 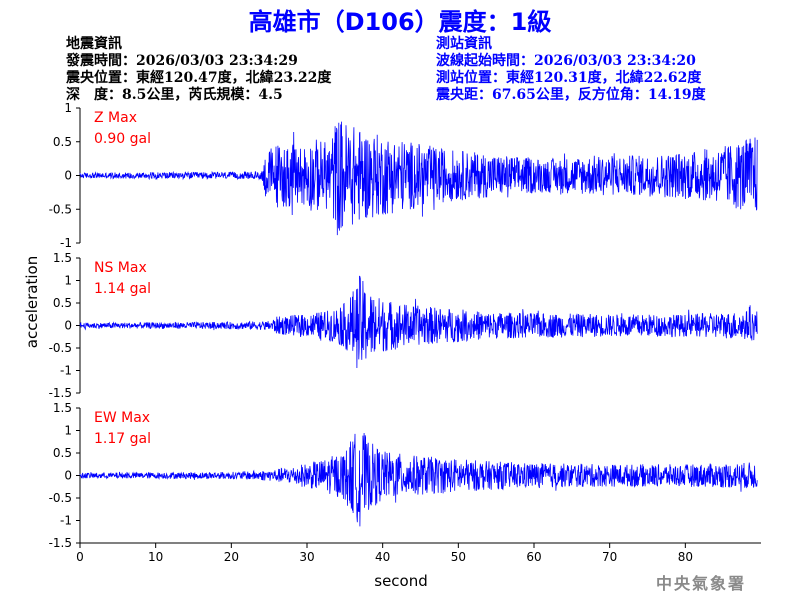 What do you see at coordinates (66, 371) in the screenshot?
I see `y-tick-label-ns: -1` at bounding box center [66, 371].